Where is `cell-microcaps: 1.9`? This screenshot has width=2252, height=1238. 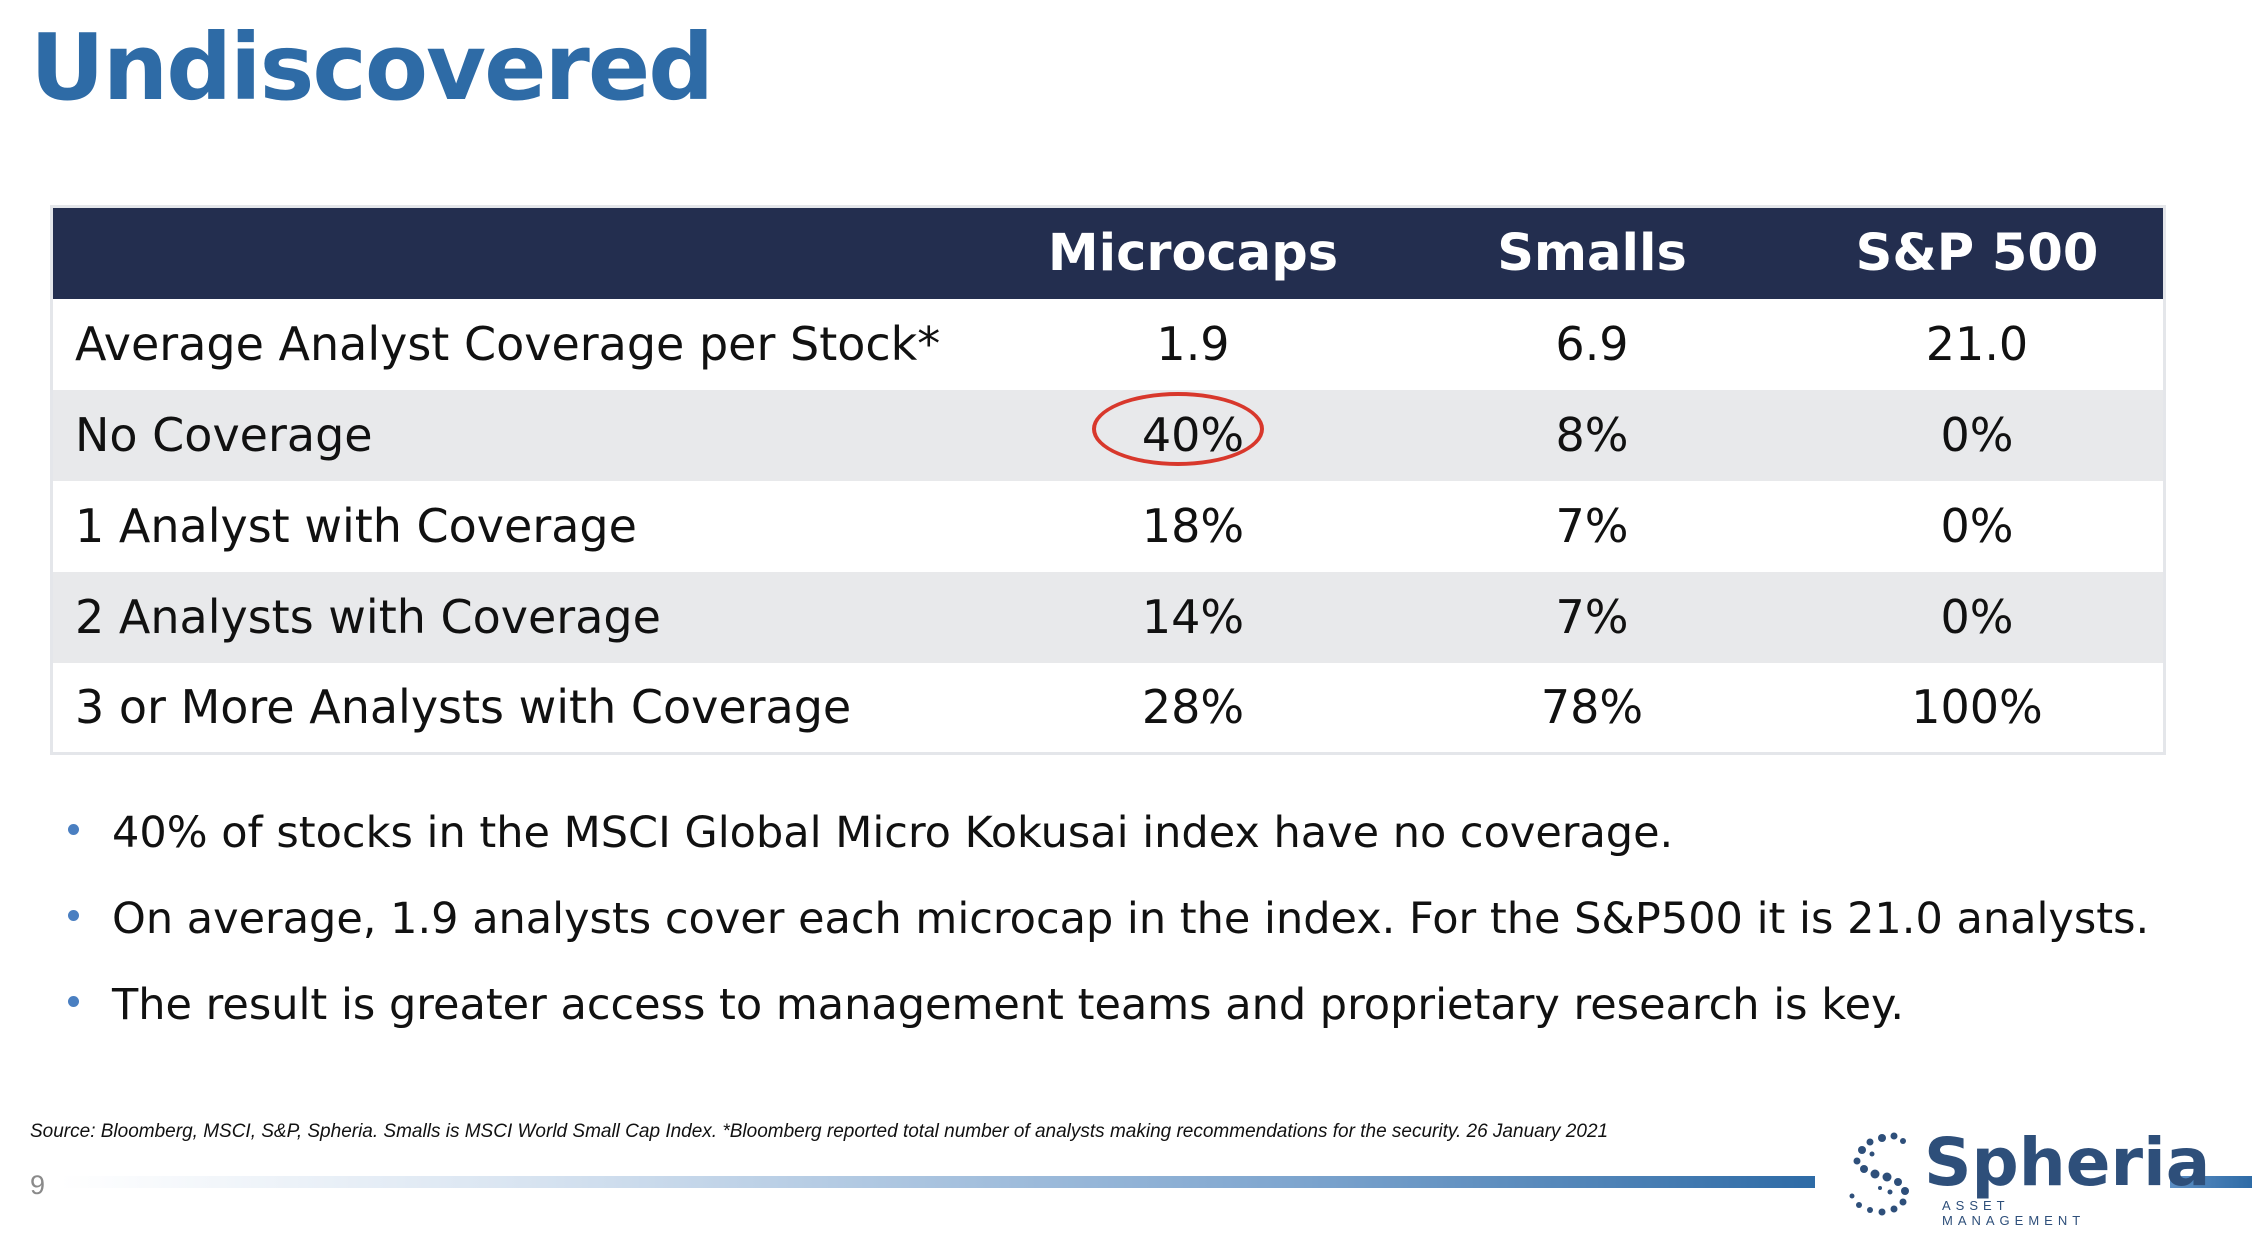
cell-microcaps: 1.9 is located at coordinates (1193, 344).